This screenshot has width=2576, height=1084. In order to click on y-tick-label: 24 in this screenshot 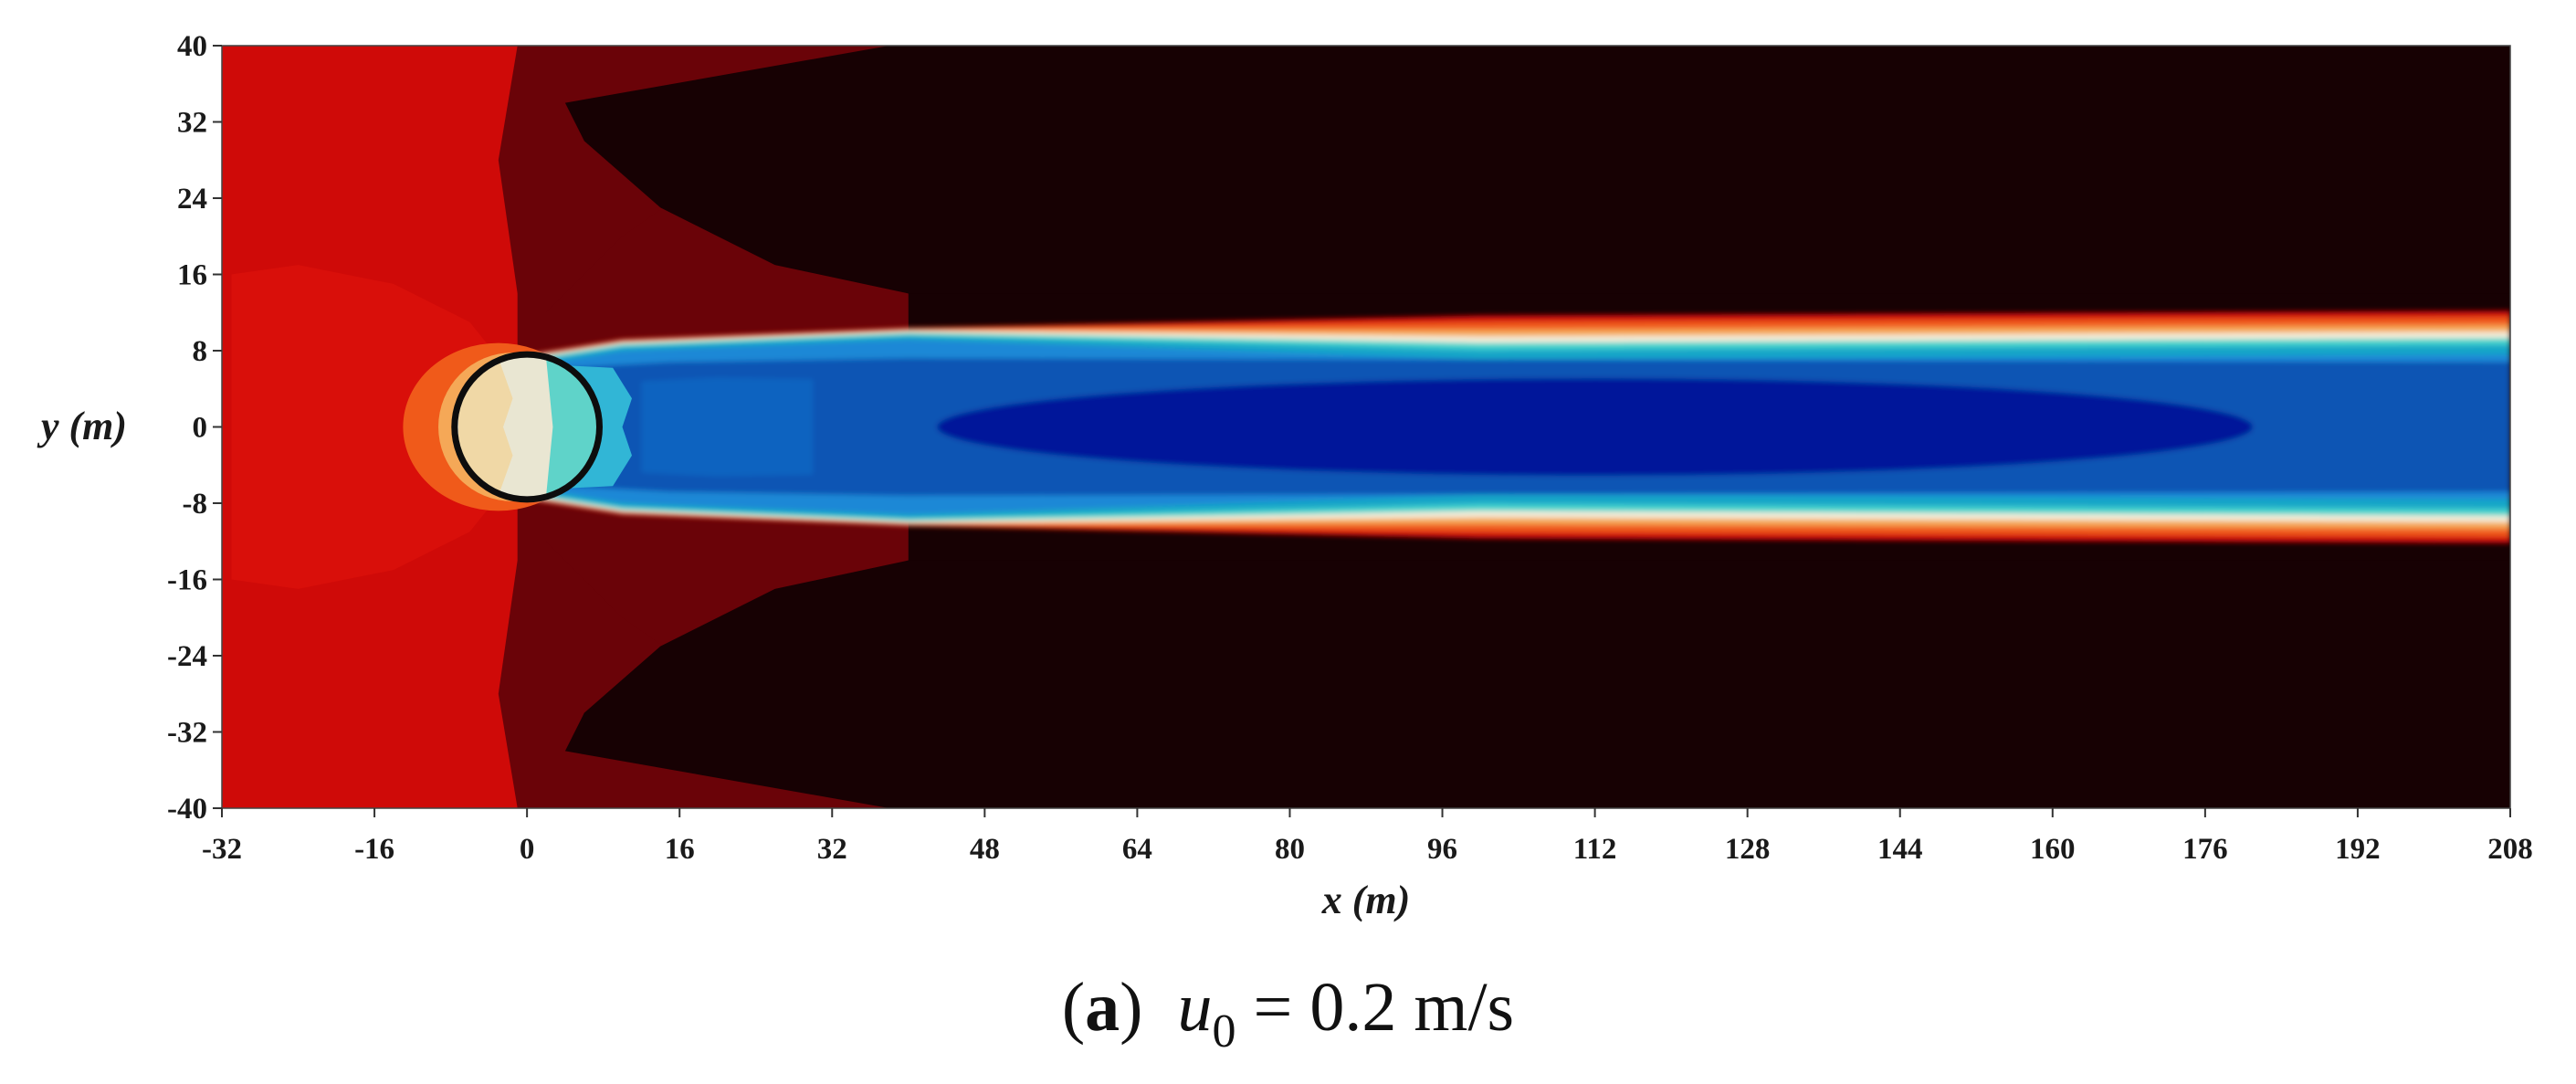, I will do `click(192, 199)`.